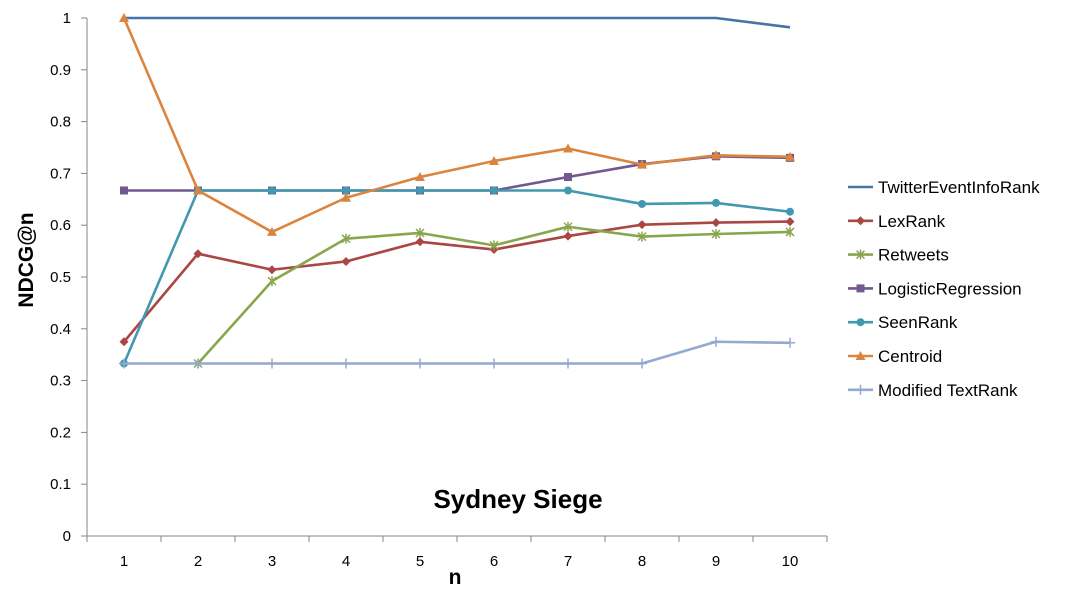 This screenshot has height=607, width=1079. What do you see at coordinates (455, 577) in the screenshot?
I see `x-axis-title: n` at bounding box center [455, 577].